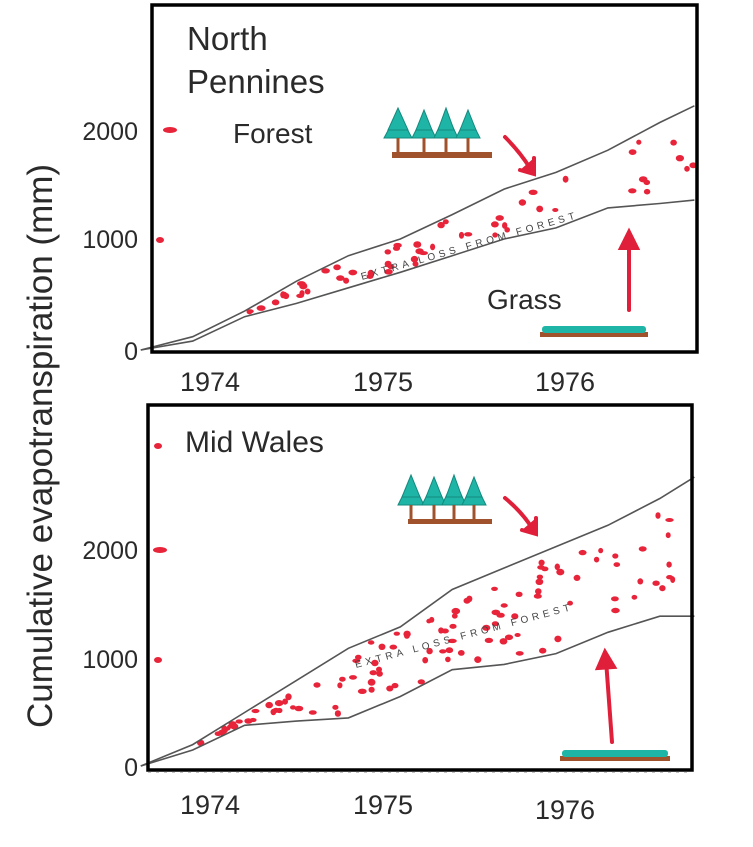 The height and width of the screenshot is (847, 753). Describe the element at coordinates (131, 352) in the screenshot. I see `panel-1-y-tick-0: 0` at that location.